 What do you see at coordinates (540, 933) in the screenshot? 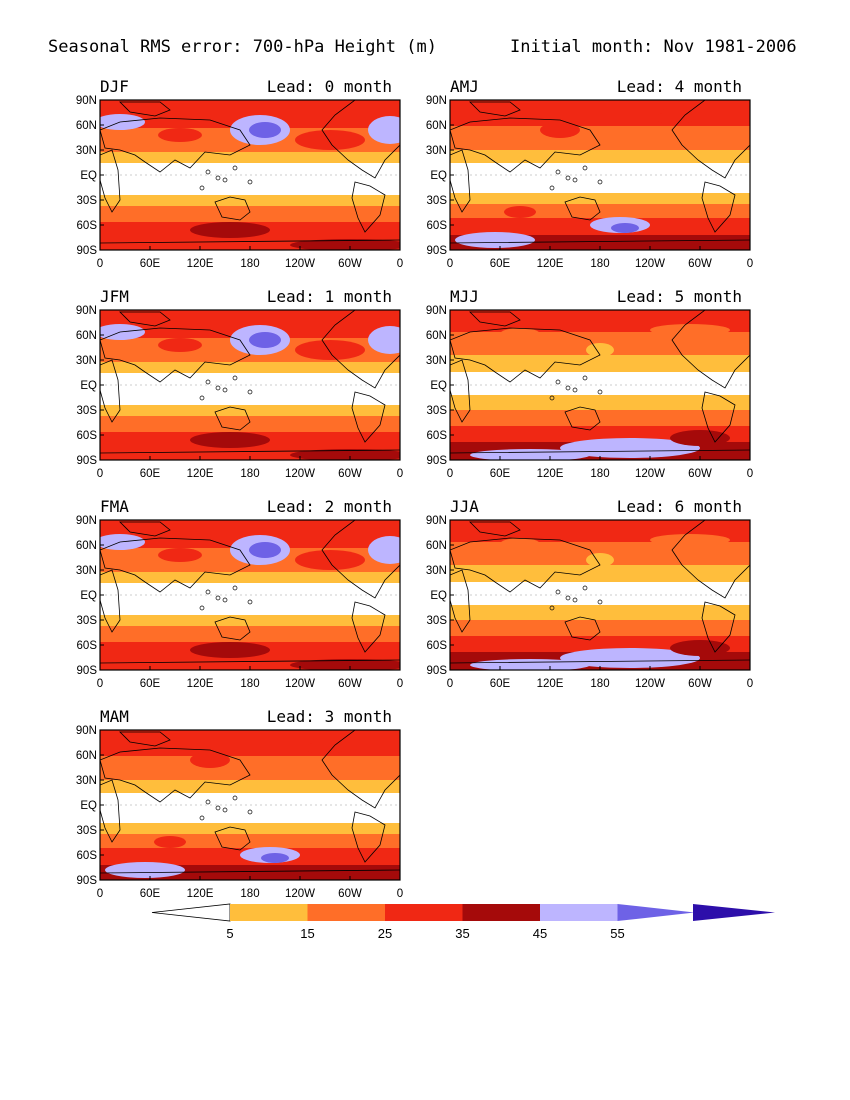
I see `colorbar-level-label: 45` at bounding box center [540, 933].